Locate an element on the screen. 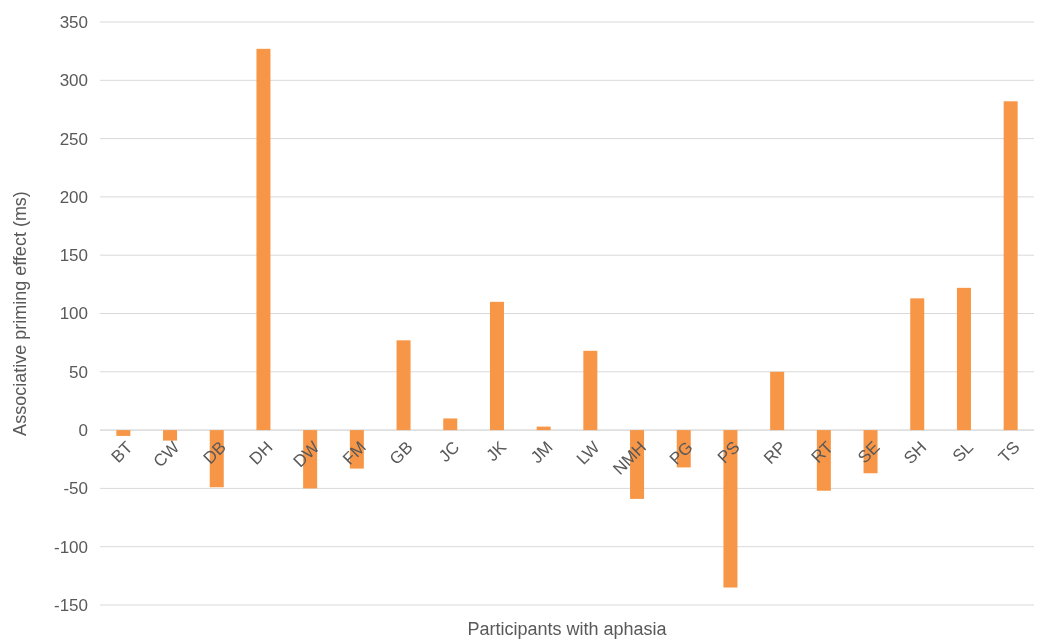  y-tick-label: 150 is located at coordinates (73, 256).